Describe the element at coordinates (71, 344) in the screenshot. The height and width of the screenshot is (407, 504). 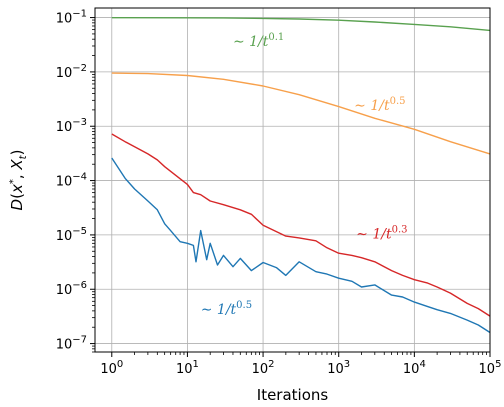
I see `y-tick-label: 10⁻⁷` at that location.